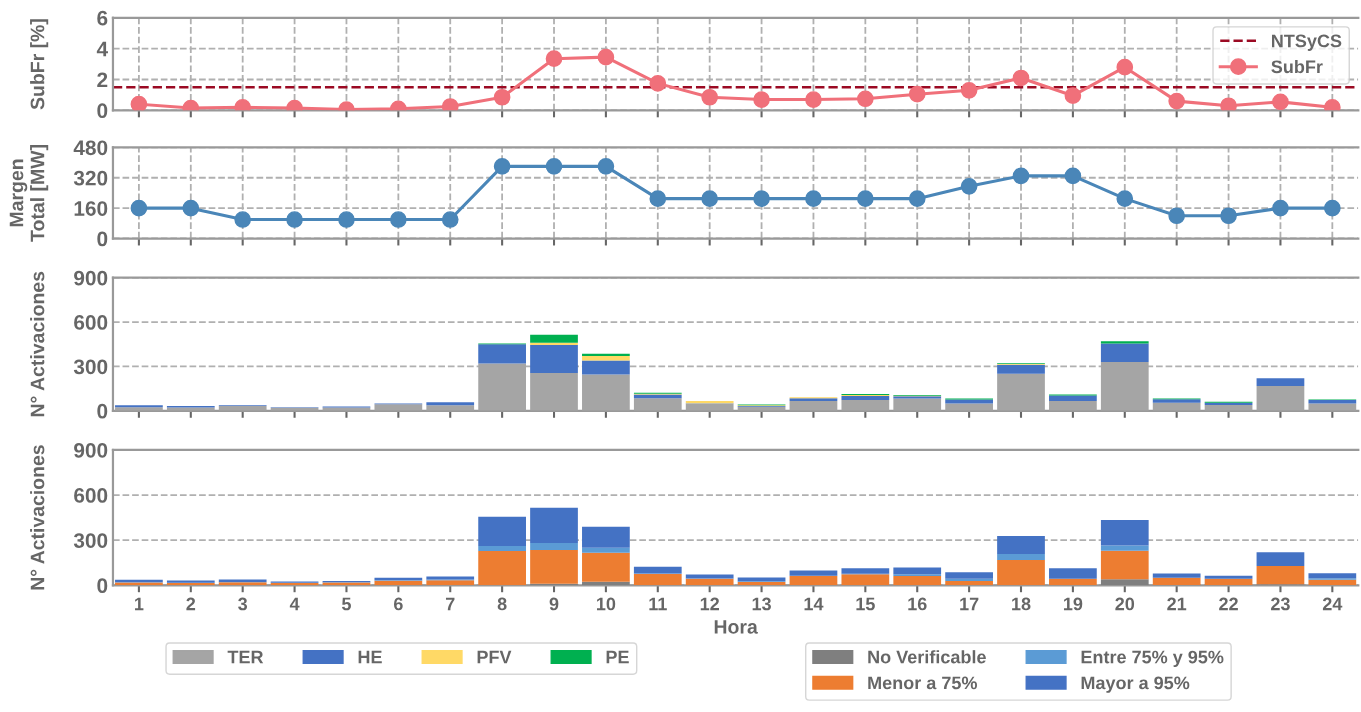 The height and width of the screenshot is (712, 1361). What do you see at coordinates (927, 657) in the screenshot?
I see `legend-label: No Verificable` at bounding box center [927, 657].